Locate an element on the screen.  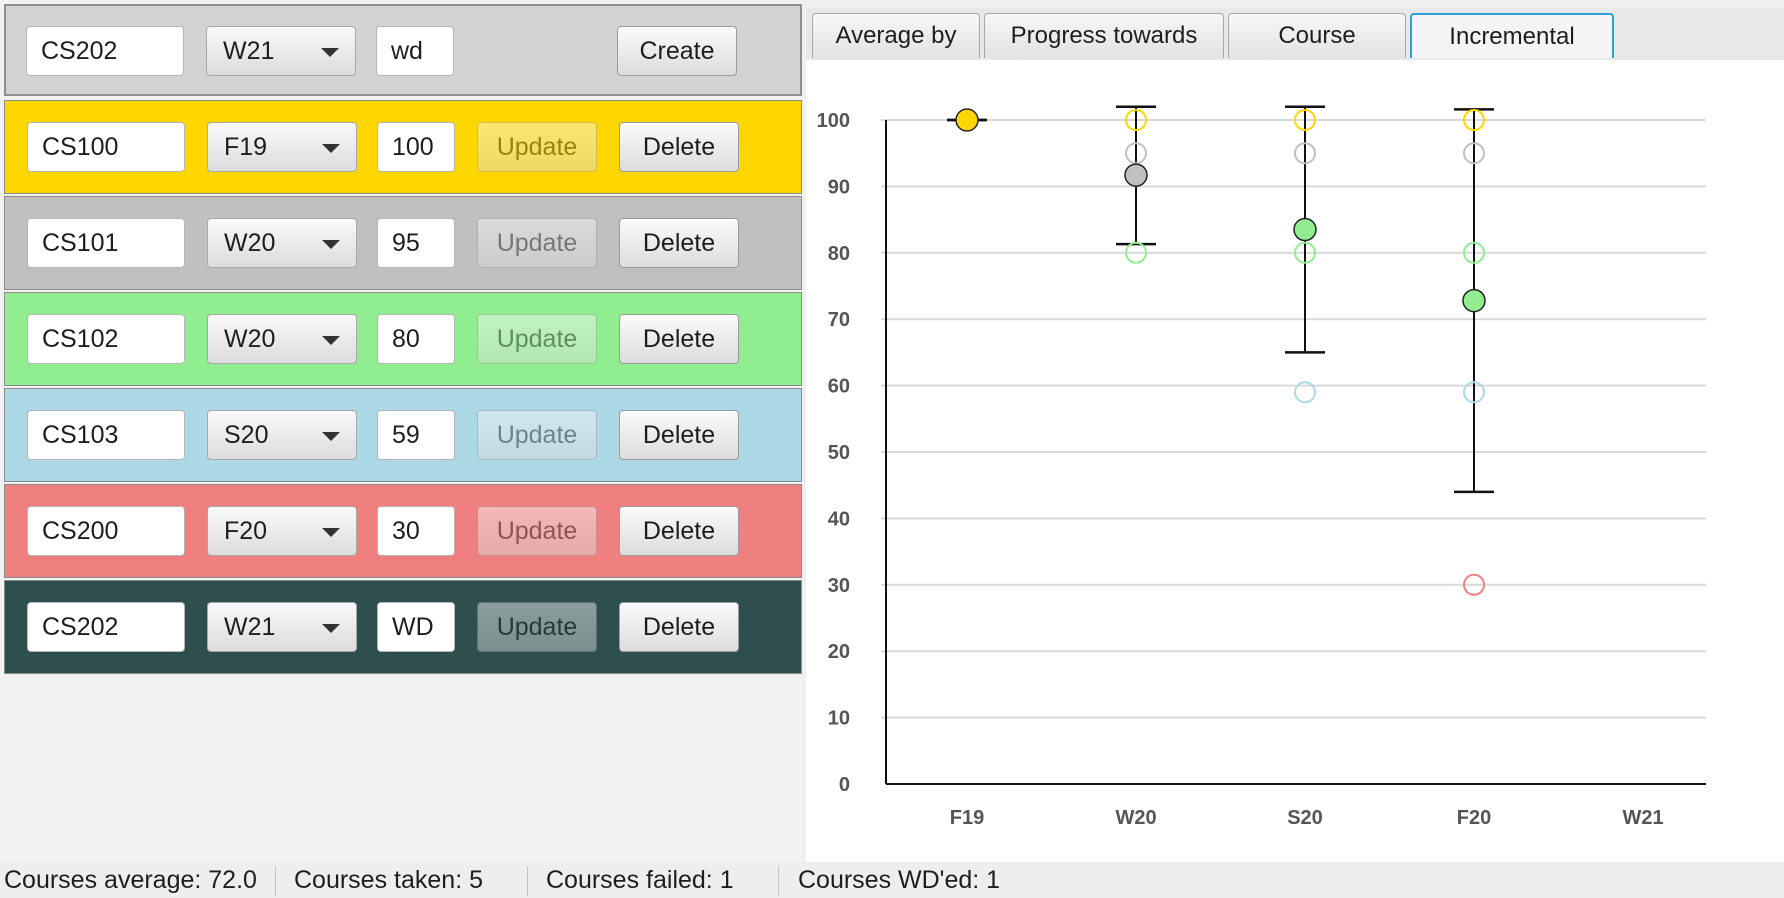
y-tick-label: 0 is located at coordinates (844, 785).